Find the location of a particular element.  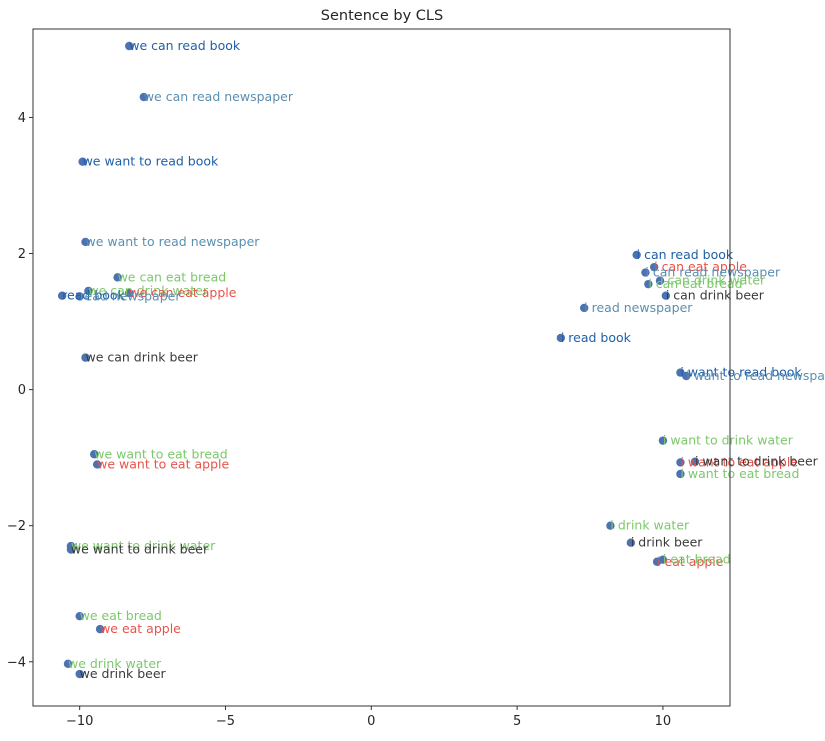

point-label: we eat bread is located at coordinates (121, 615).